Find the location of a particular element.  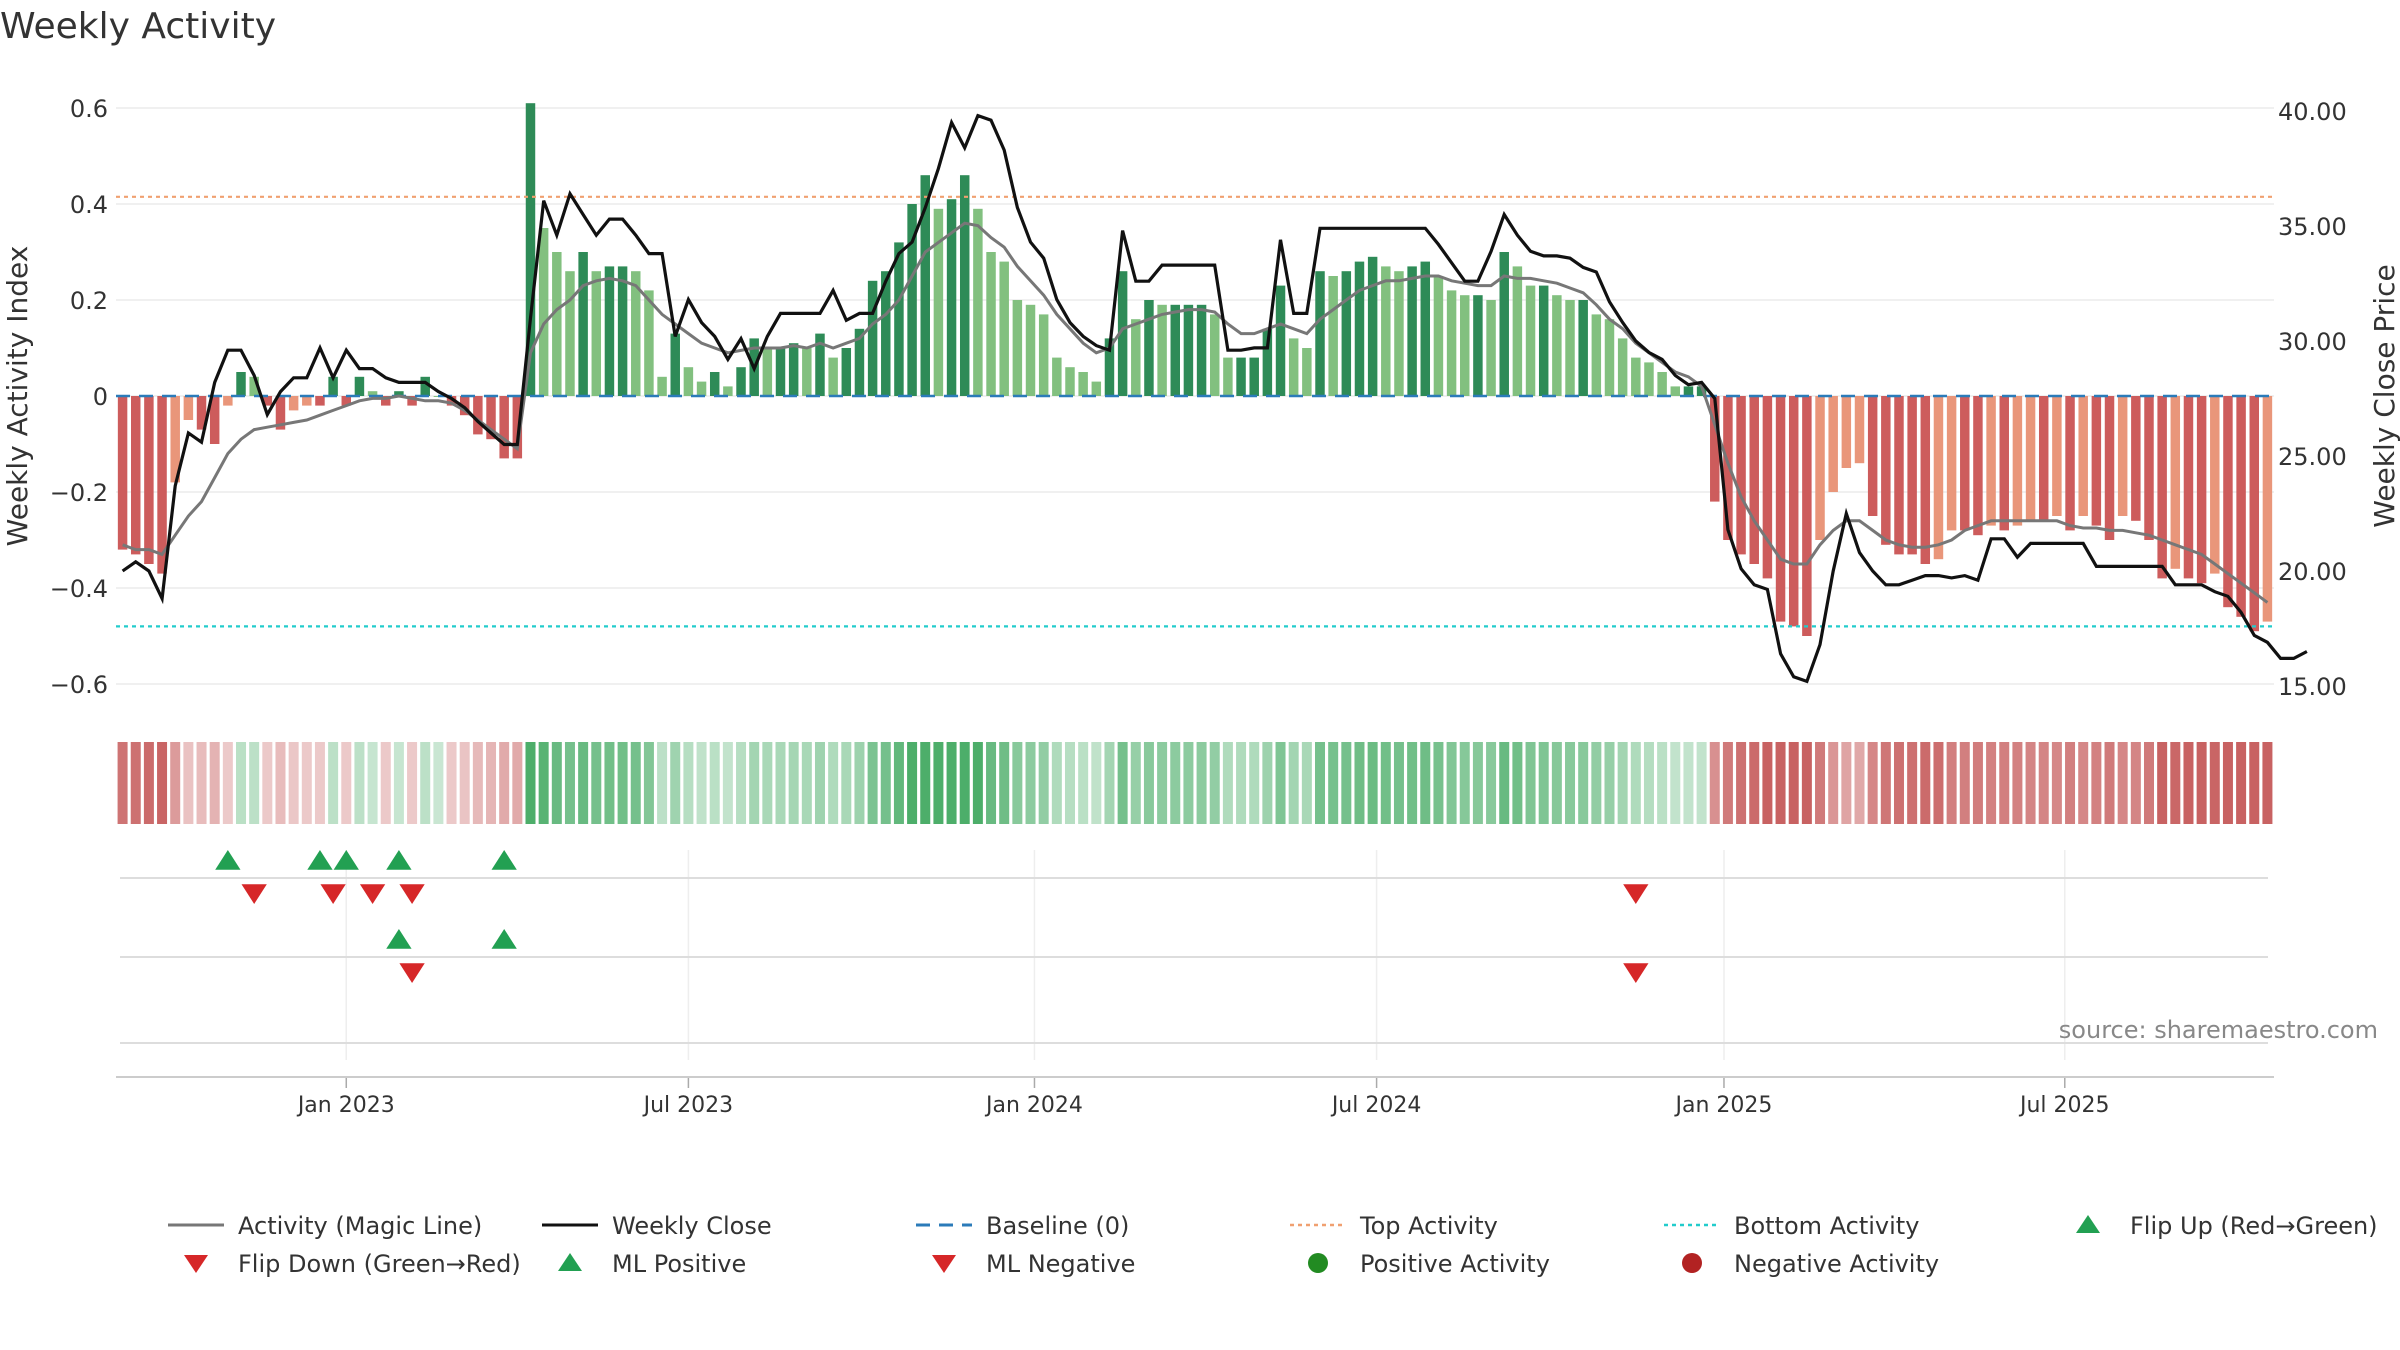

chart-title: Weekly Activity is located at coordinates (138, 26).